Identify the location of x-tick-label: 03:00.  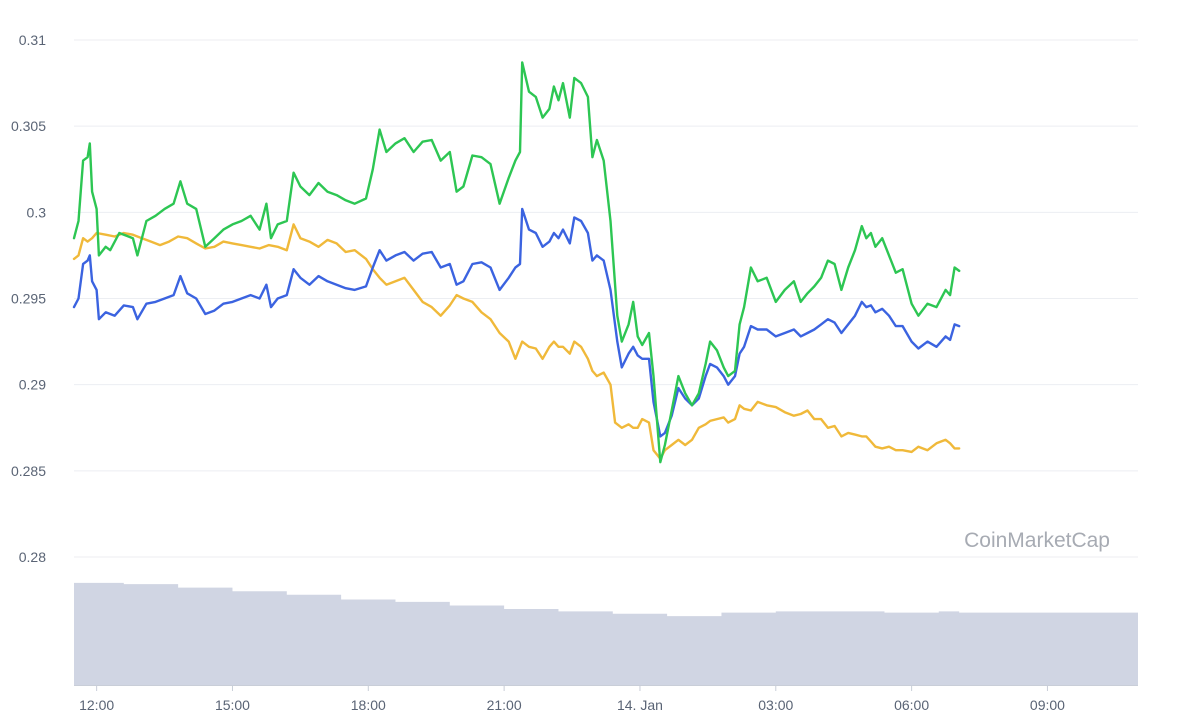
(775, 705).